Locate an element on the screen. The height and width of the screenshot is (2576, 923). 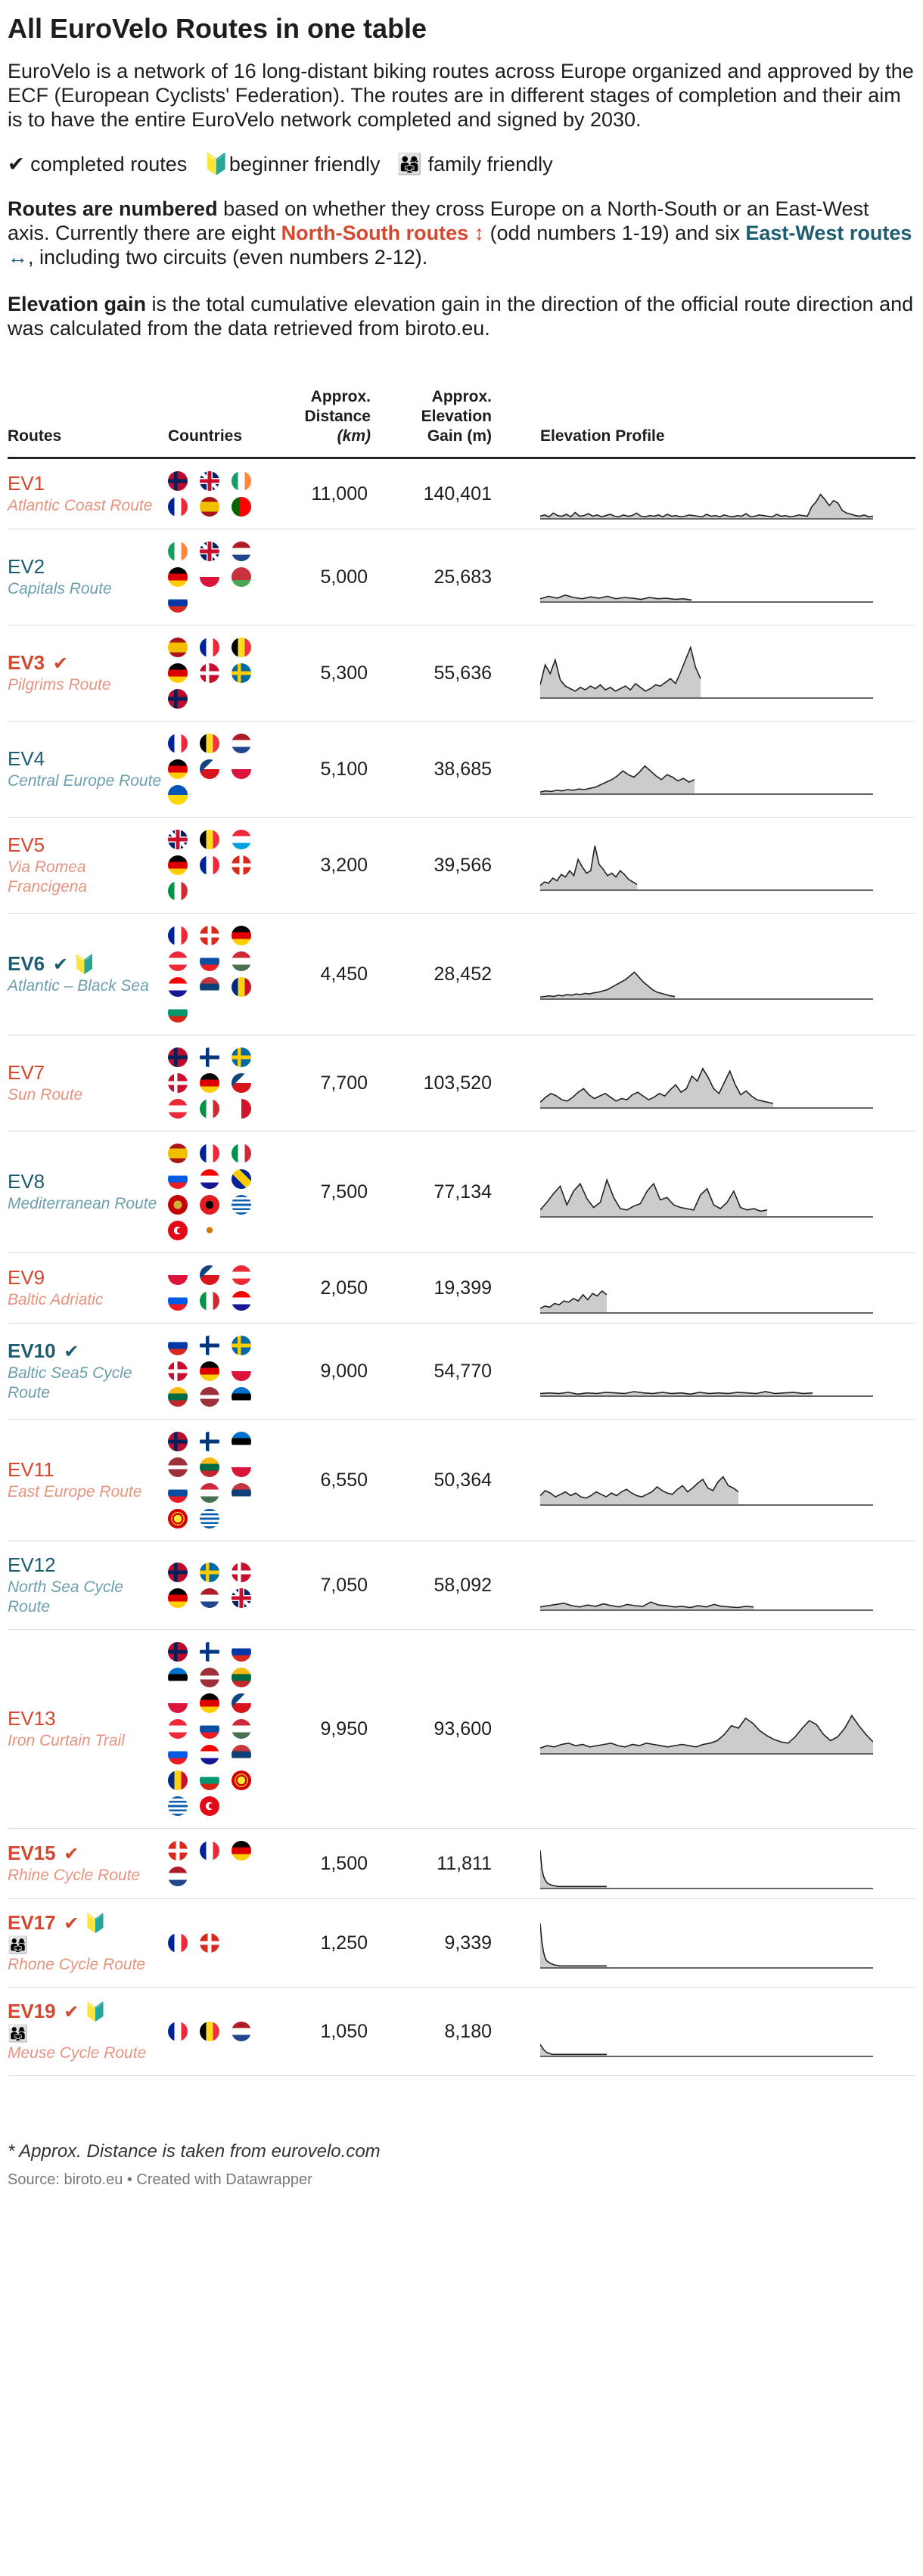
table-row: EV15 ✔ Rhine Cycle Route 1,500 11,811 is located at coordinates (461, 1863).